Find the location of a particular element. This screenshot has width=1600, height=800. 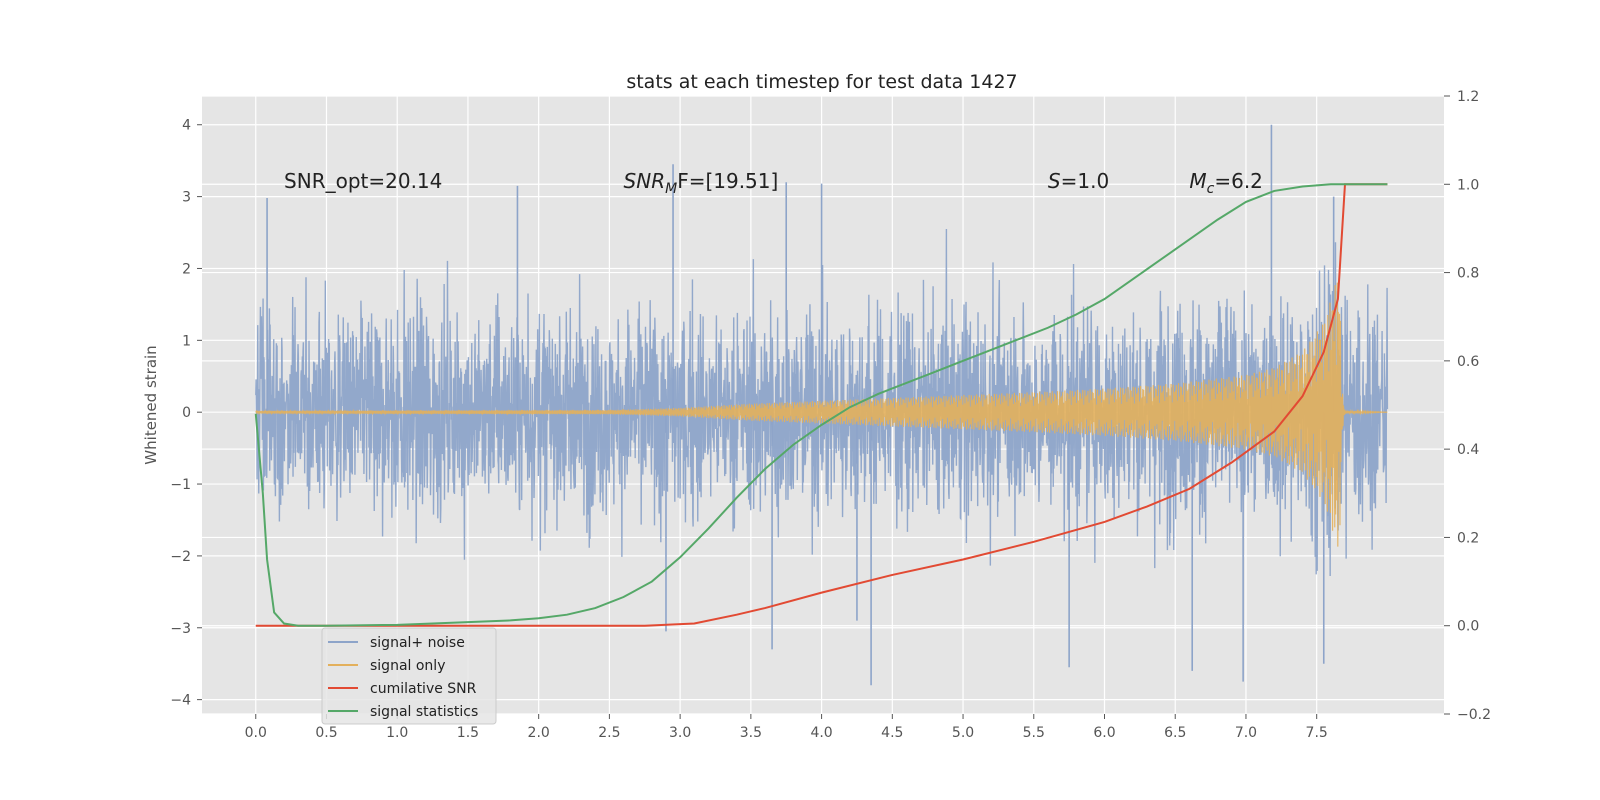

y2-tick-label: 0.6 is located at coordinates (1468, 362).